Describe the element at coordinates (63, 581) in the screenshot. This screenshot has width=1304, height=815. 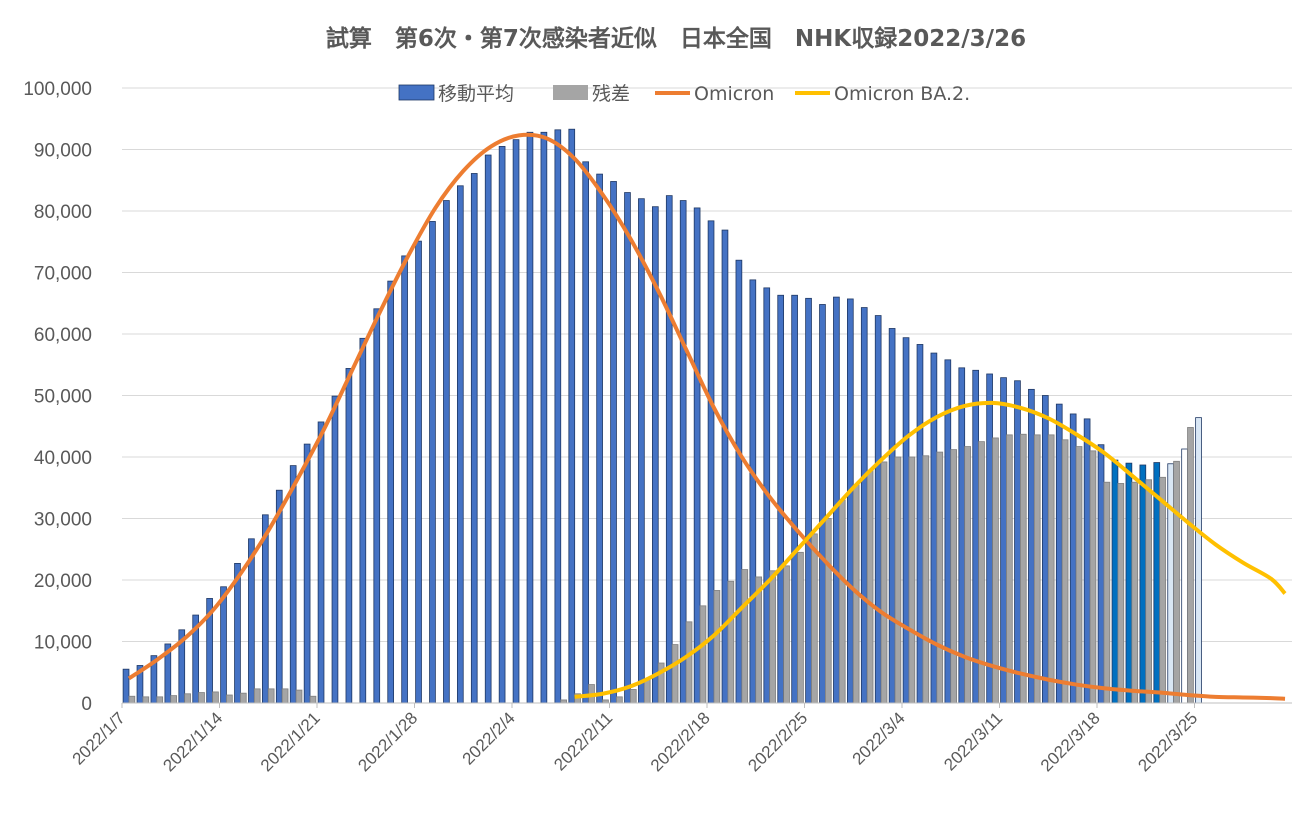
I see `y-tick-label: 20,000` at that location.